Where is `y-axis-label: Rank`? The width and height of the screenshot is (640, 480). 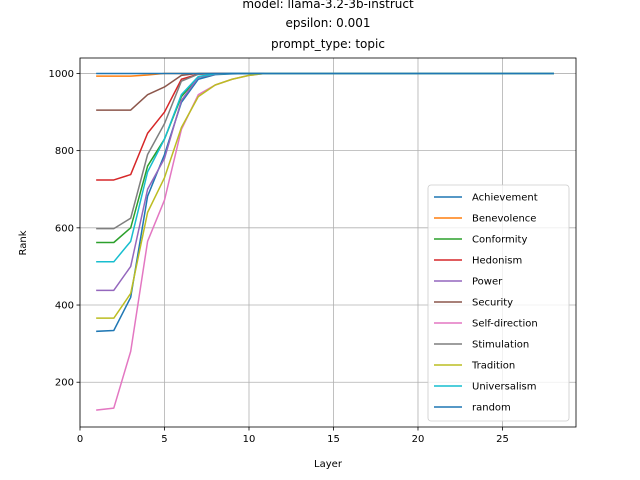 y-axis-label: Rank is located at coordinates (23, 242).